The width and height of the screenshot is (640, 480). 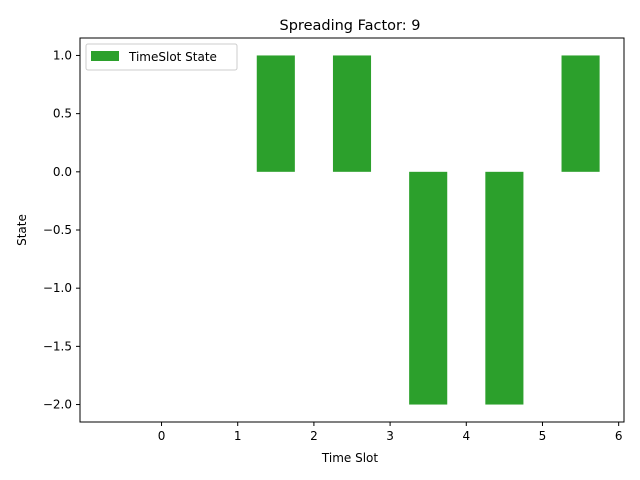 What do you see at coordinates (543, 436) in the screenshot?
I see `x-tick-label: 5` at bounding box center [543, 436].